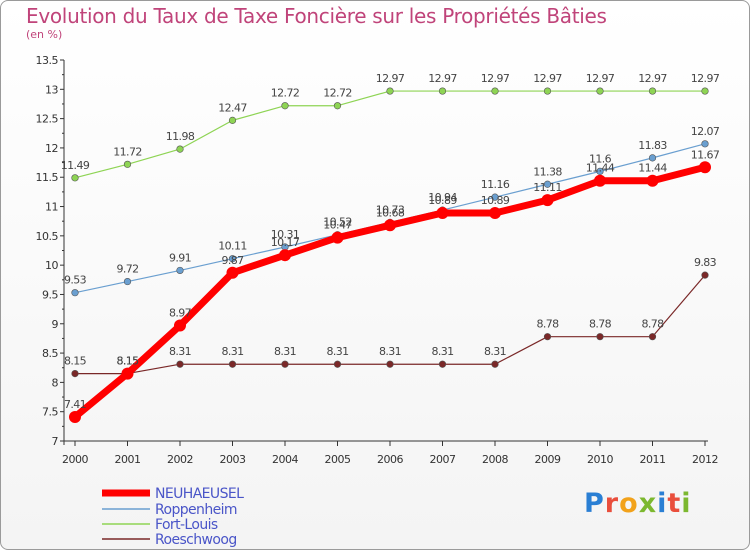 This screenshot has height=550, width=750. I want to click on y-tick-label: 7, so click(55, 441).